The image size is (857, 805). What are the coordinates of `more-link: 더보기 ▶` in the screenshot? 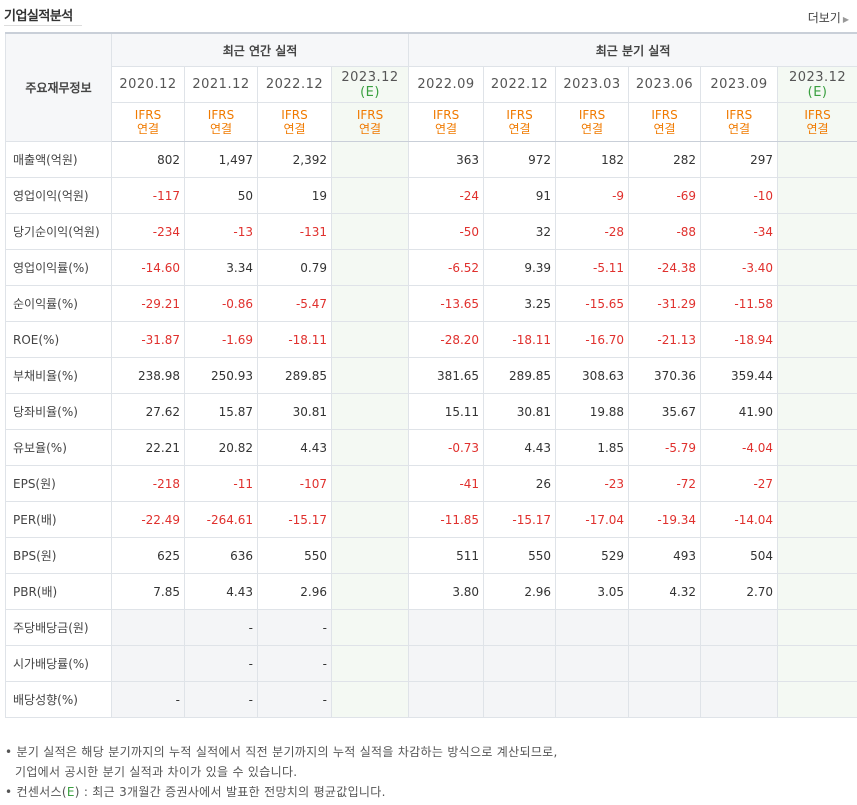 It's located at (828, 17).